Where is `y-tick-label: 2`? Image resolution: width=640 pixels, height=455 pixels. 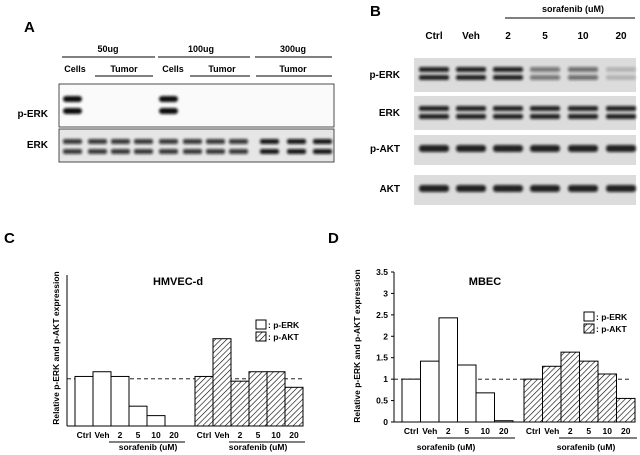 y-tick-label: 2 is located at coordinates (385, 336).